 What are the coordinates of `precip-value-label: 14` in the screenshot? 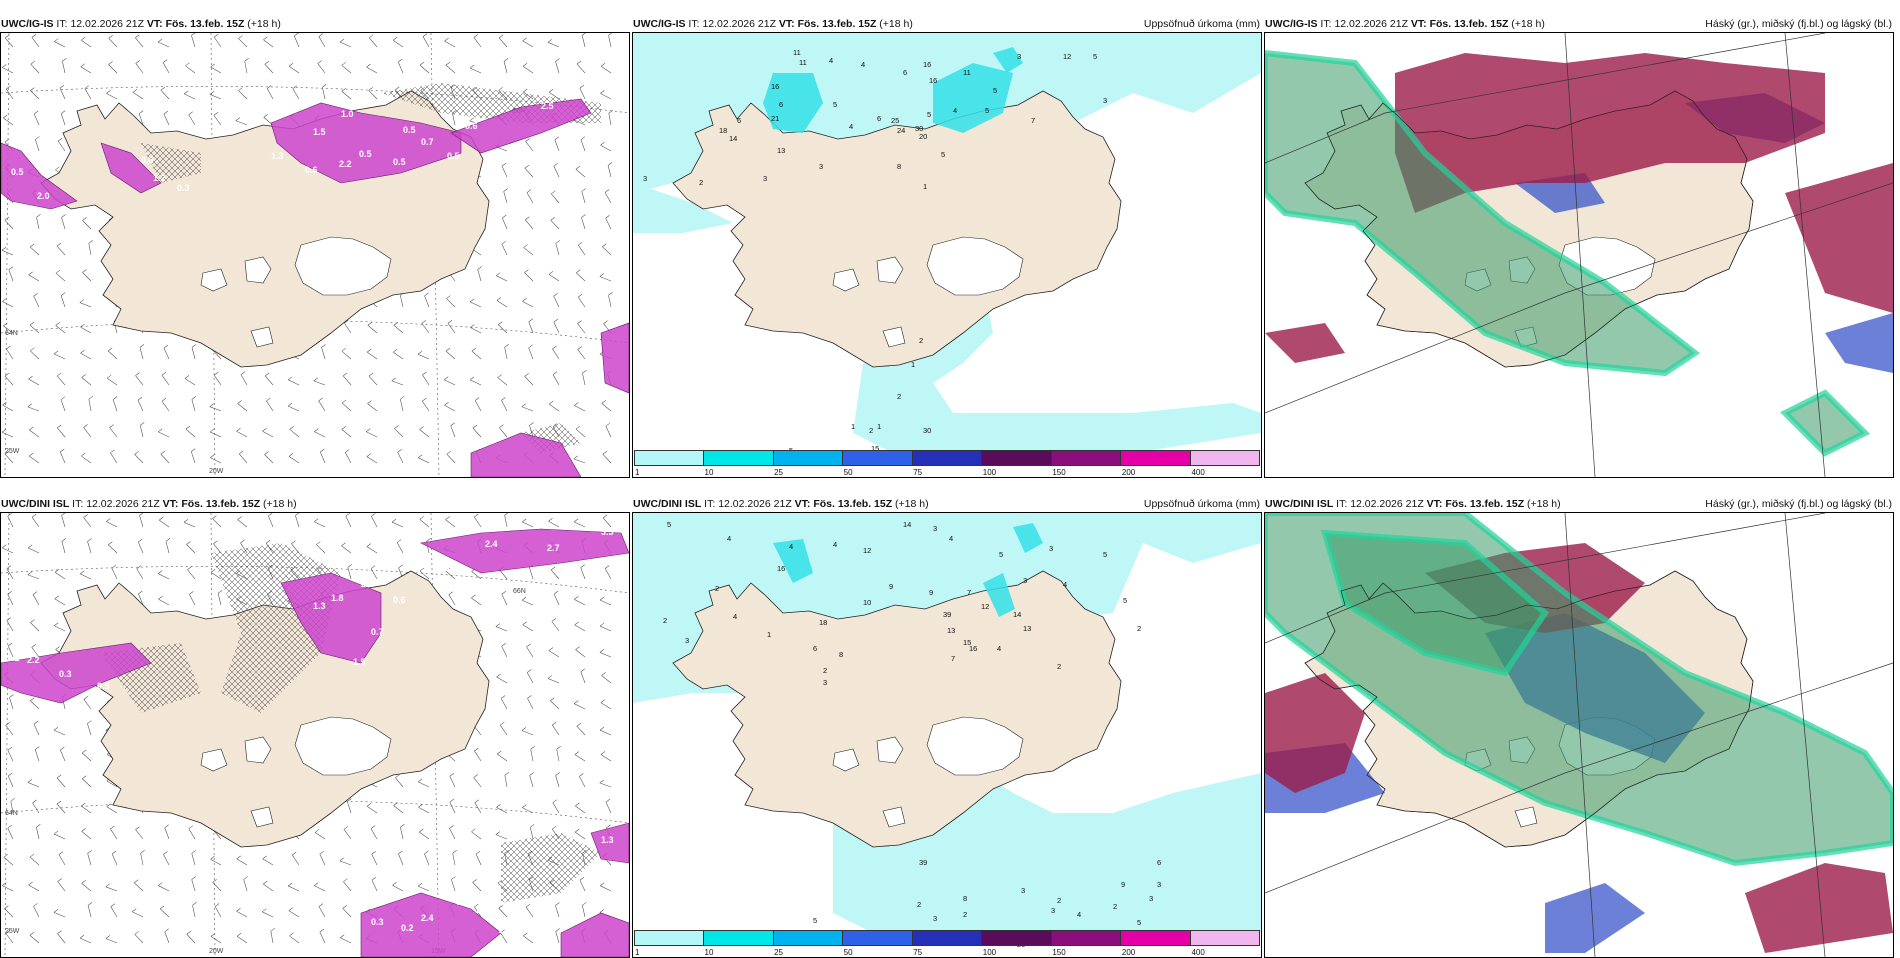 It's located at (733, 138).